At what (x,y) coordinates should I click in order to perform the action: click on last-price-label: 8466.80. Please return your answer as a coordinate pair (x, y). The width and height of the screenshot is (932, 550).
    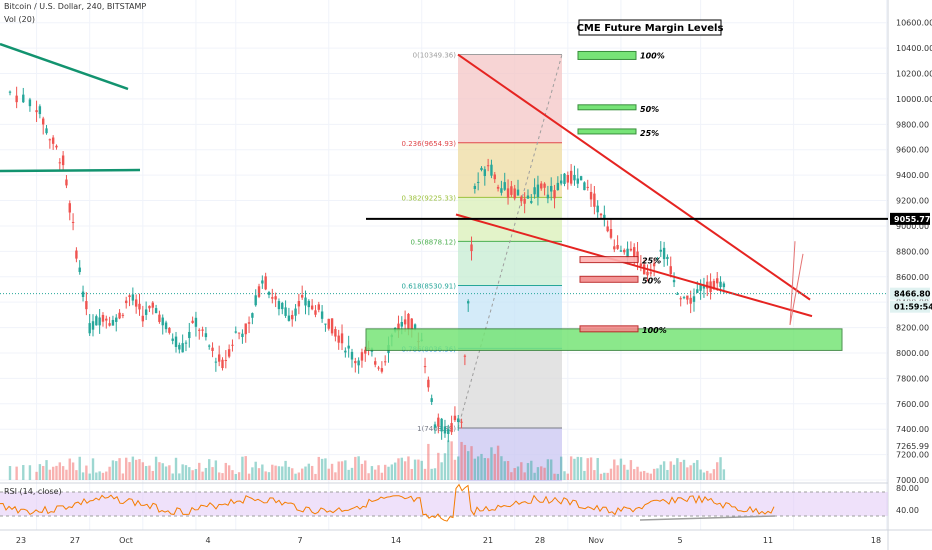
    Looking at the image, I should click on (912, 294).